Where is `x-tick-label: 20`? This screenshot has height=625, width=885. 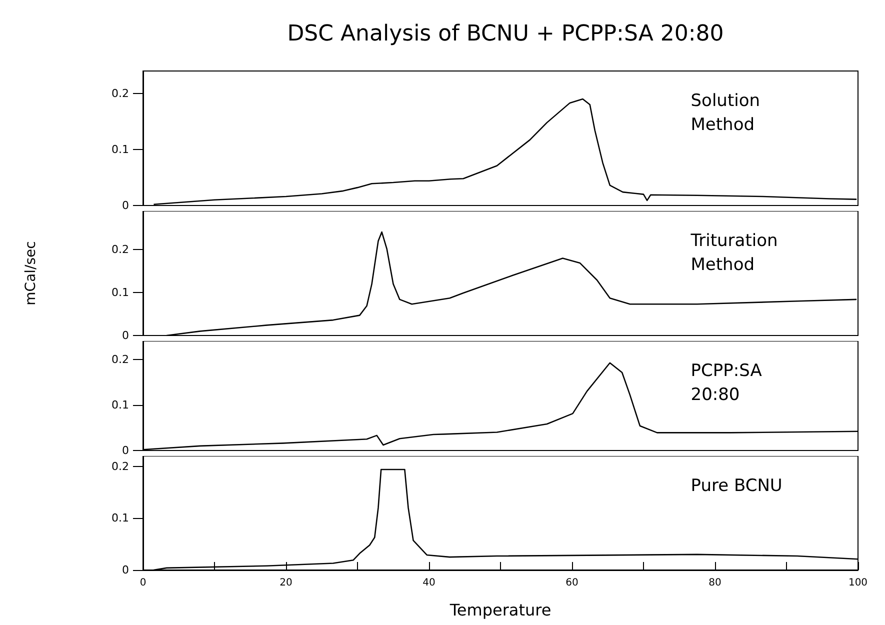
x-tick-label: 20 is located at coordinates (286, 583).